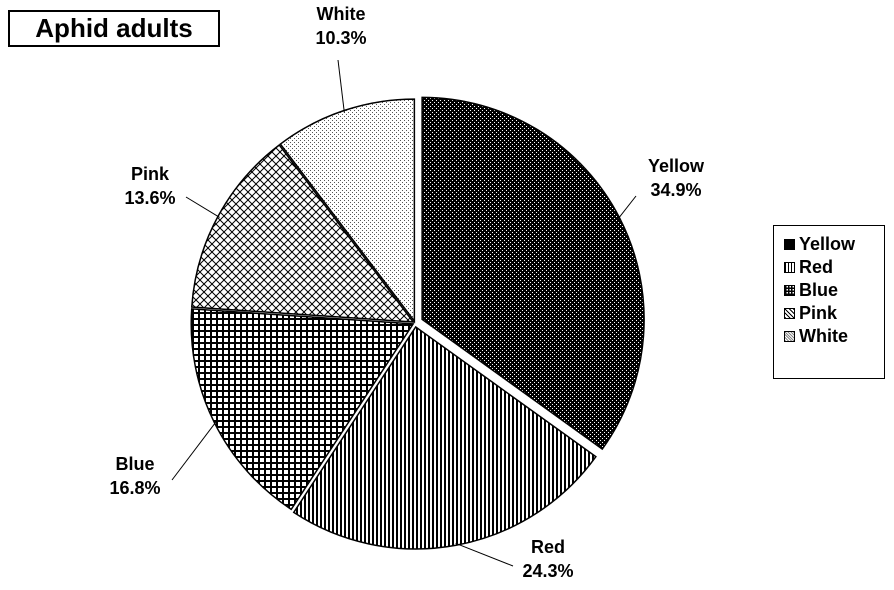 This screenshot has width=894, height=590. What do you see at coordinates (202, 207) in the screenshot?
I see `leader-line-pink` at bounding box center [202, 207].